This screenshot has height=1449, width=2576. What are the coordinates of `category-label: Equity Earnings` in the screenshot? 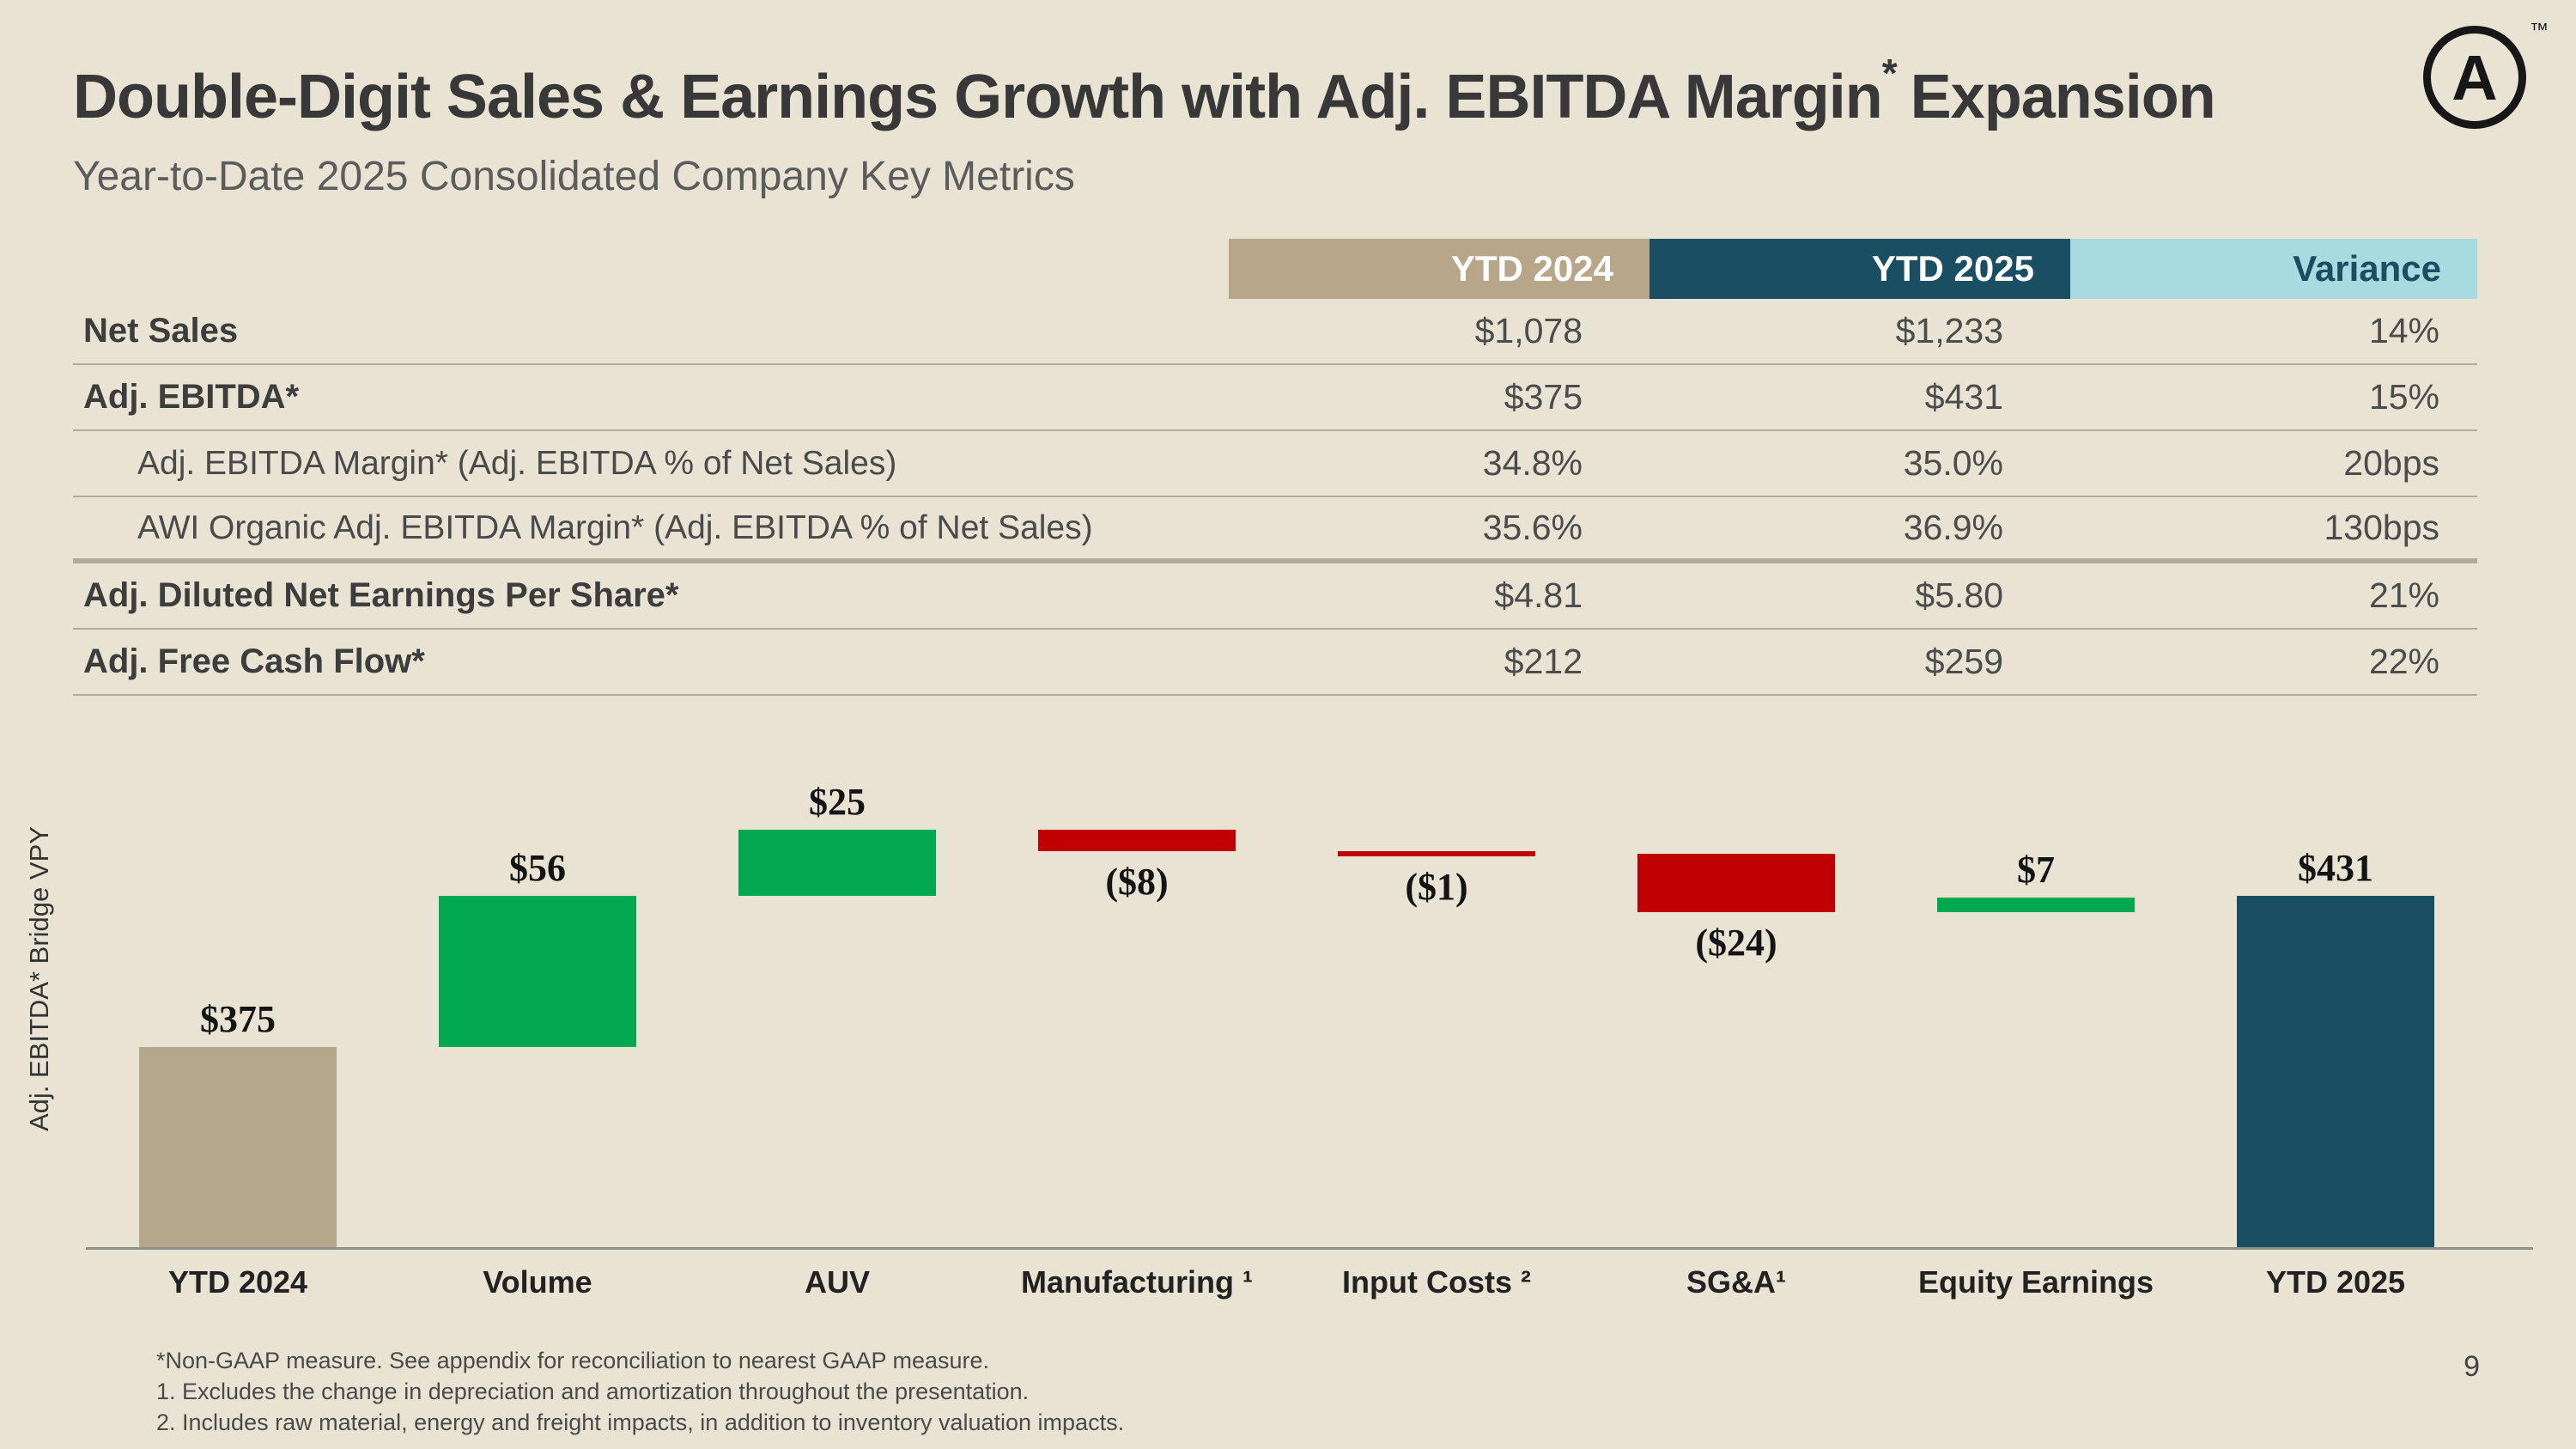 It's located at (2035, 1282).